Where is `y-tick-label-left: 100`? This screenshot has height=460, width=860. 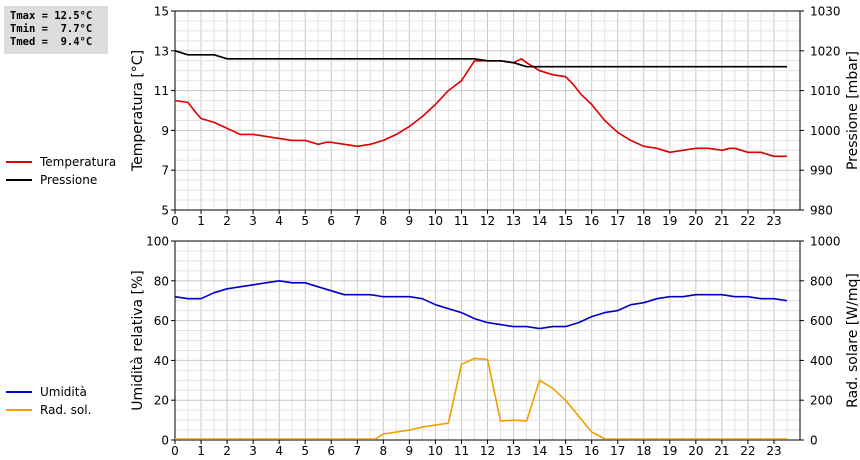 y-tick-label-left: 100 is located at coordinates (157, 242).